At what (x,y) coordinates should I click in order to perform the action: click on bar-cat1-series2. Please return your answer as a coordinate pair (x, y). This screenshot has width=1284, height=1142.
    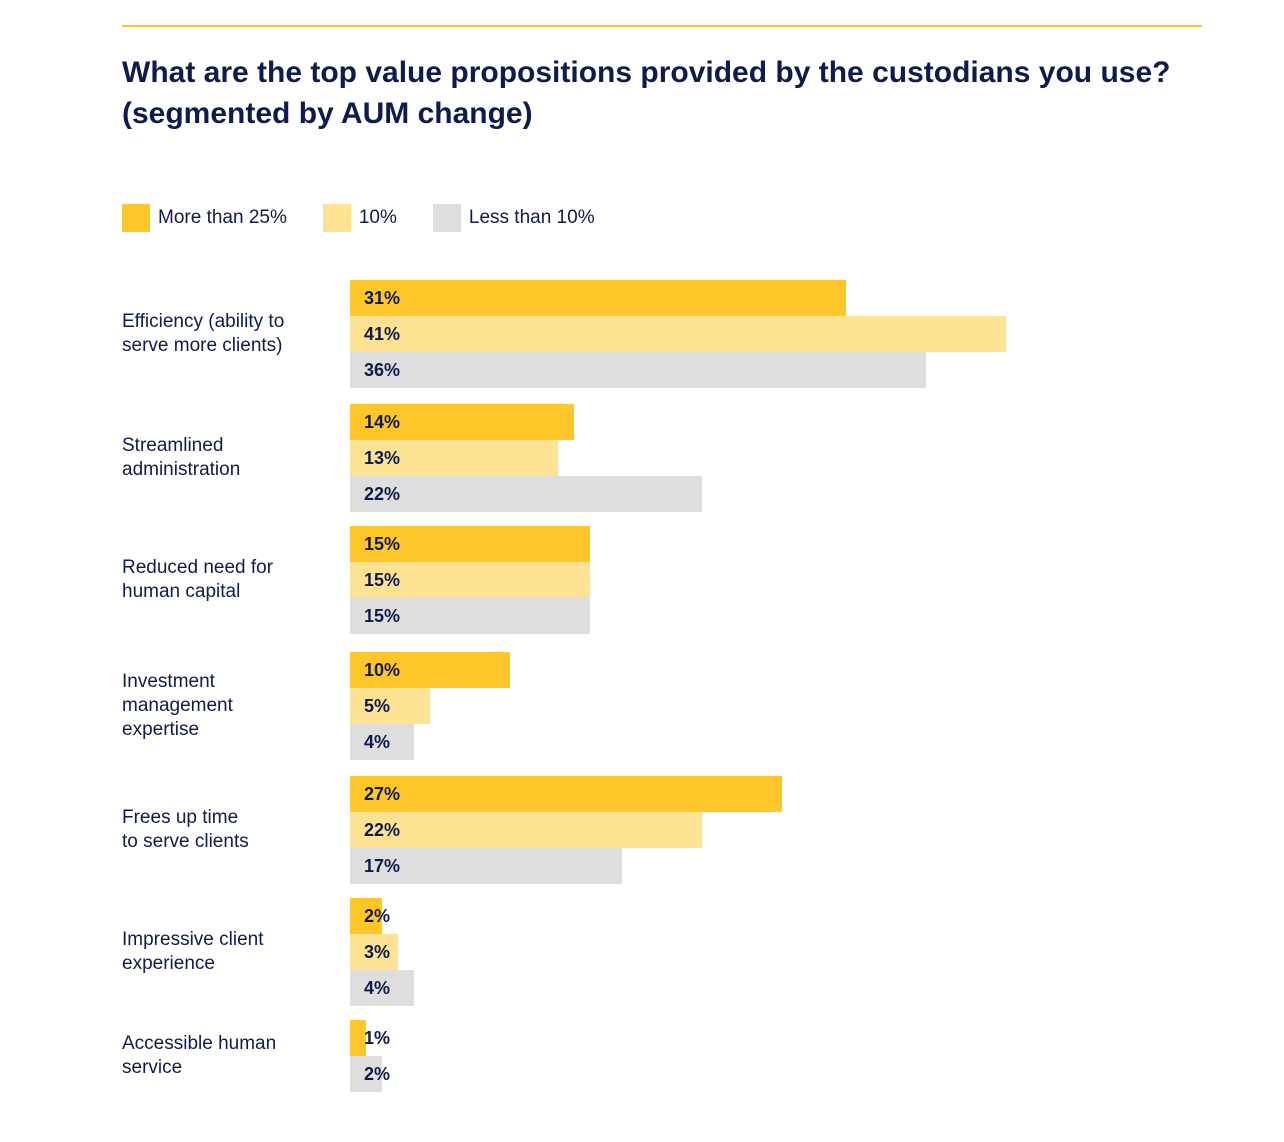
    Looking at the image, I should click on (526, 494).